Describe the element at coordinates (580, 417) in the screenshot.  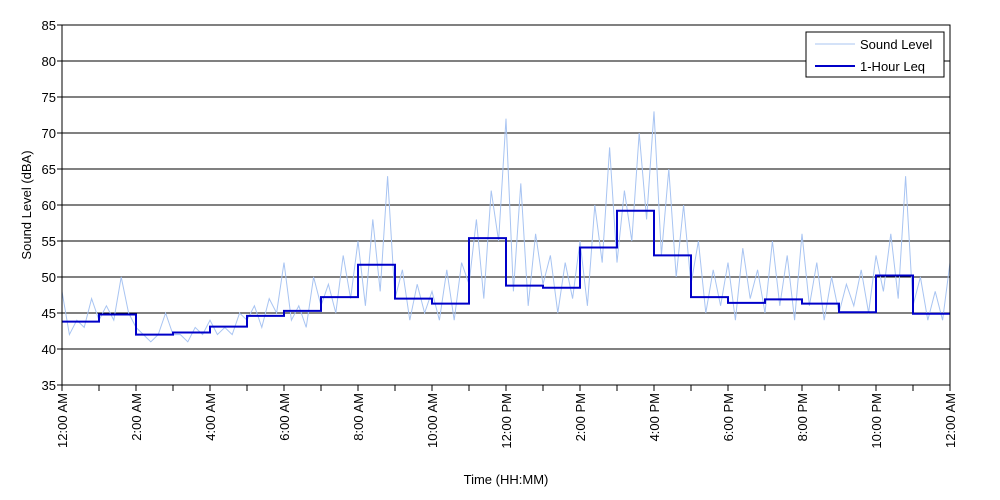
I see `x-tick-label-7: 2:00 PM` at that location.